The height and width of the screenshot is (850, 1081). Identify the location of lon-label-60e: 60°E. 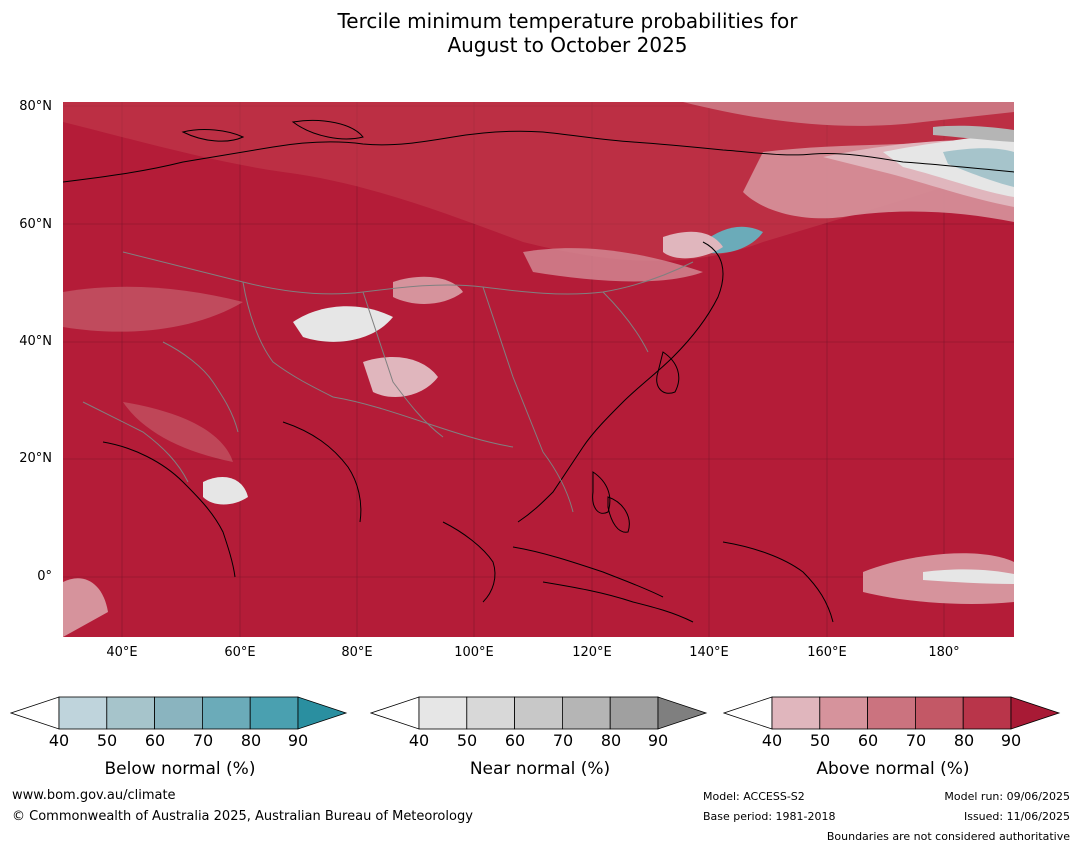
(240, 652).